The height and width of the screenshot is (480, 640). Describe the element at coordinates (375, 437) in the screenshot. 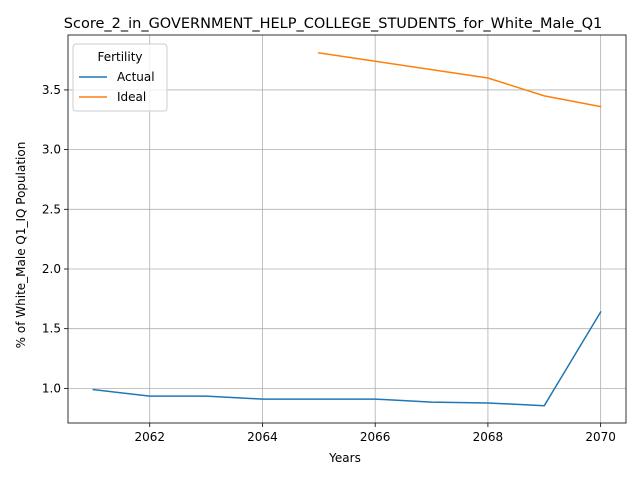

I see `x-tick-label: 2066` at that location.